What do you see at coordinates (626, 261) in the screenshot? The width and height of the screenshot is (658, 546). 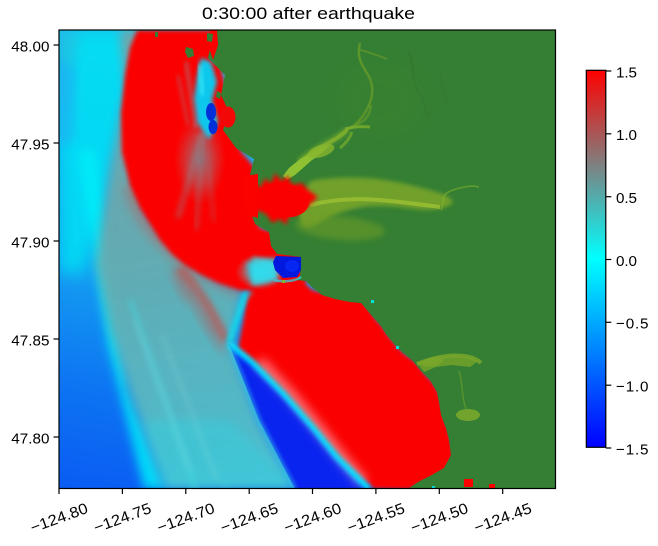 I see `svg-text: 0.0` at bounding box center [626, 261].